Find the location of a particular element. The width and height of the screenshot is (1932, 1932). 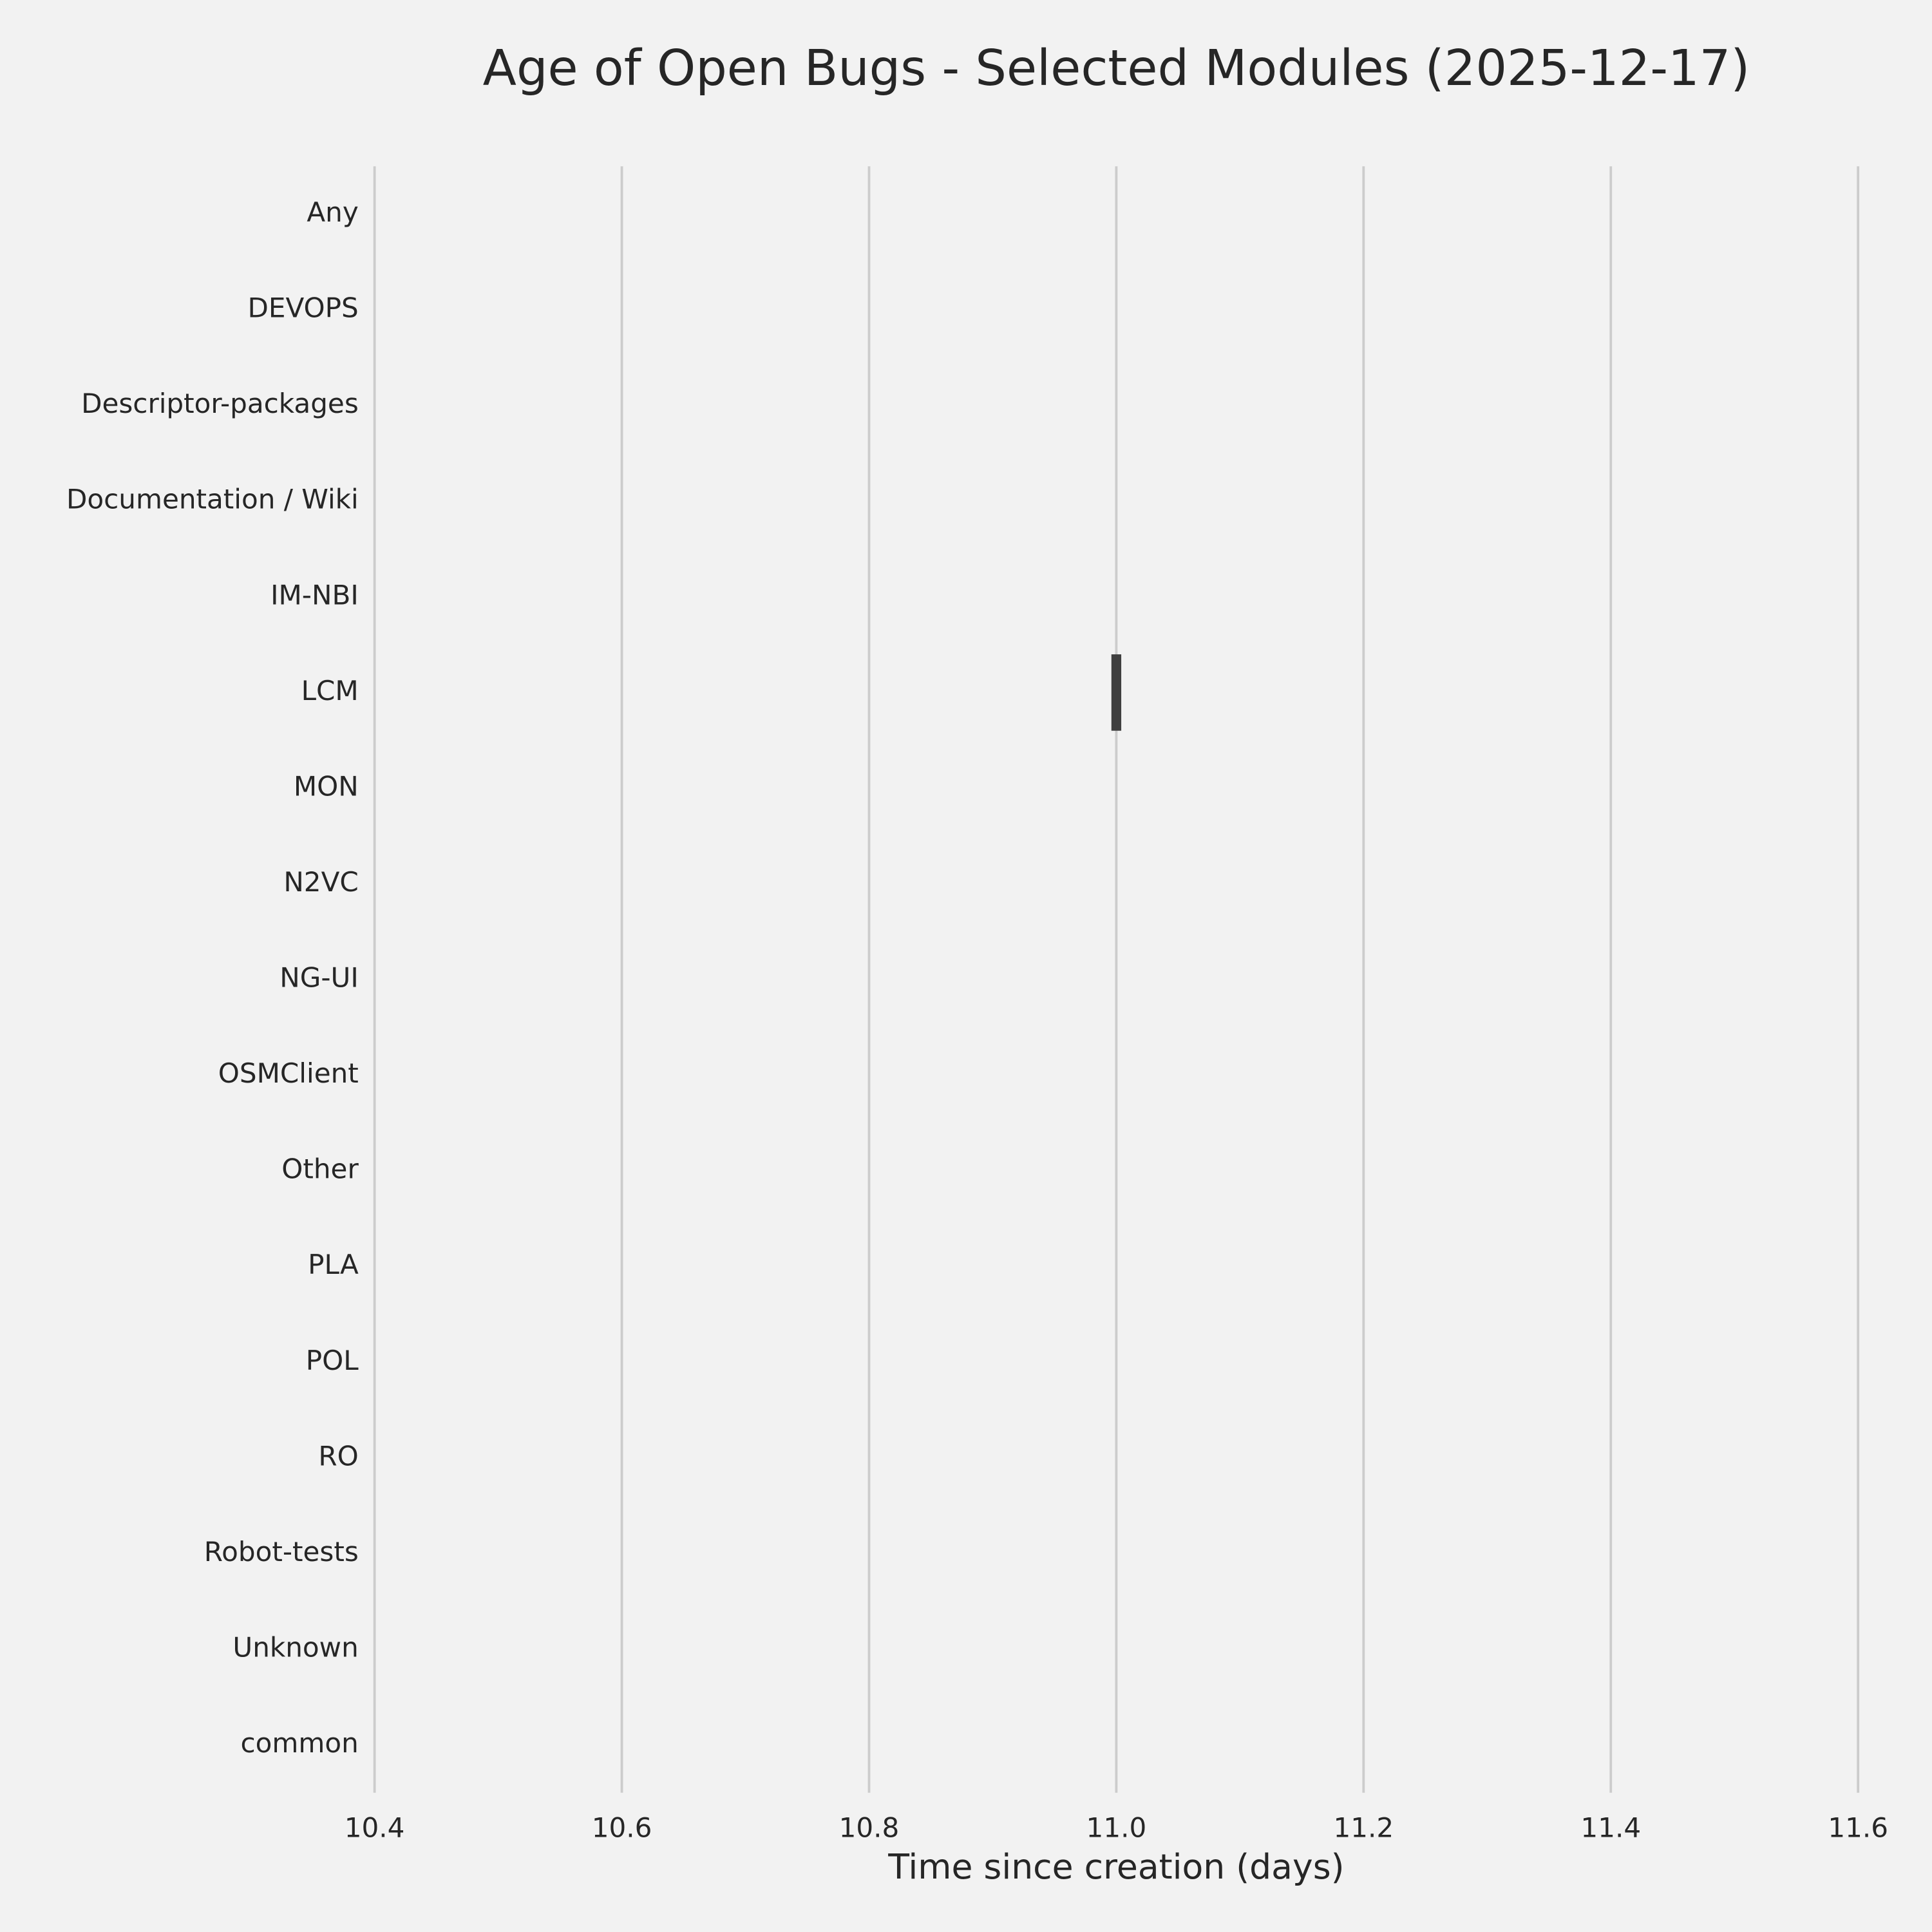

x-tick-label: 11.0 is located at coordinates (1116, 1828).